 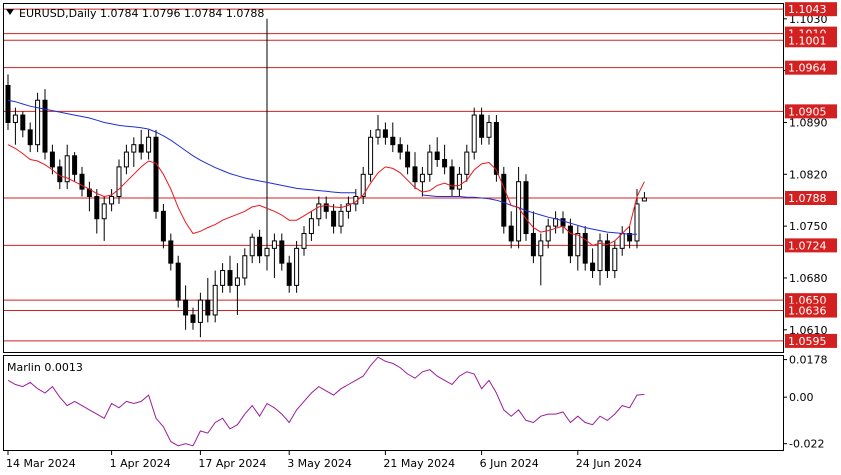 What do you see at coordinates (326, 401) in the screenshot?
I see `marlin-line` at bounding box center [326, 401].